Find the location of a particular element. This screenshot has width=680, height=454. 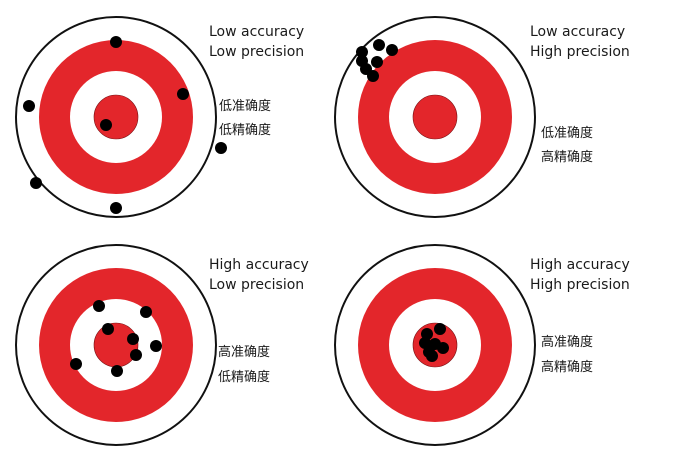

bullseye is located at coordinates (435, 117).